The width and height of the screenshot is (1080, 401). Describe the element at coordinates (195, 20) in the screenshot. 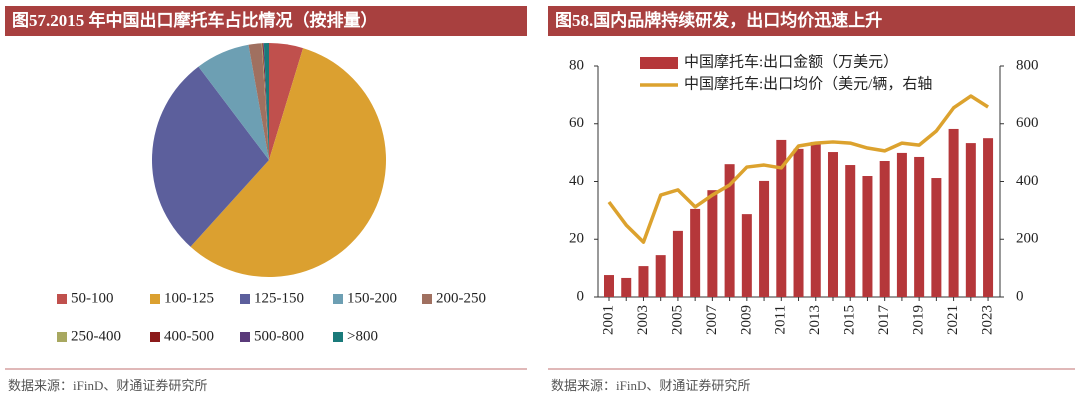

I see `chart-title: 图57.2015 年中国出口摩托车占比情况（按排量）` at that location.